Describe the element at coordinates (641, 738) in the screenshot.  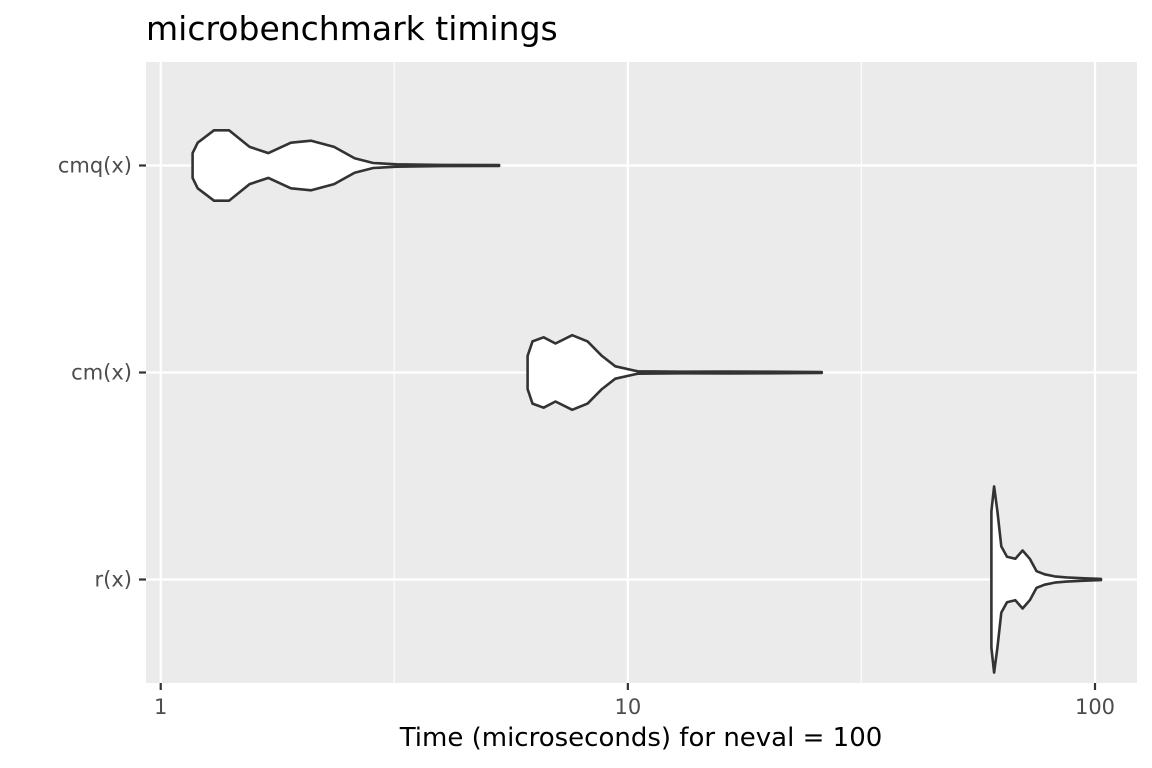
I see `x-axis-title: Time (microseconds) for neval = 100` at that location.